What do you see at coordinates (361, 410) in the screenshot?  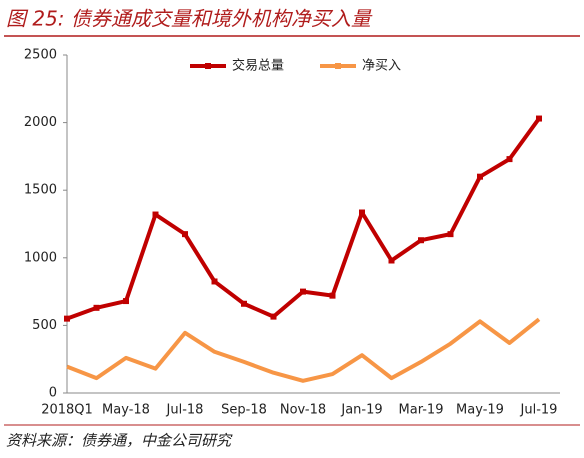 I see `x-tick-label: Jan-19` at bounding box center [361, 410].